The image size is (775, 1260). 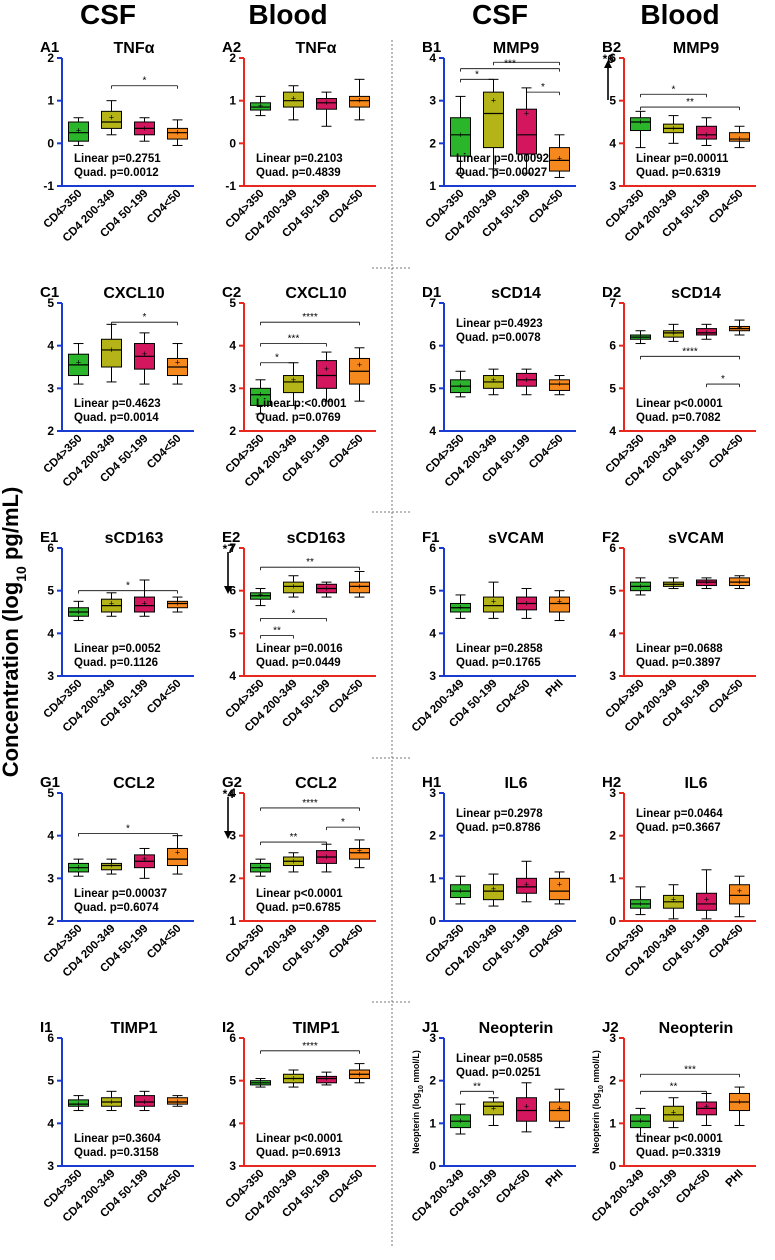 I want to click on panel-label: H1, so click(x=431, y=782).